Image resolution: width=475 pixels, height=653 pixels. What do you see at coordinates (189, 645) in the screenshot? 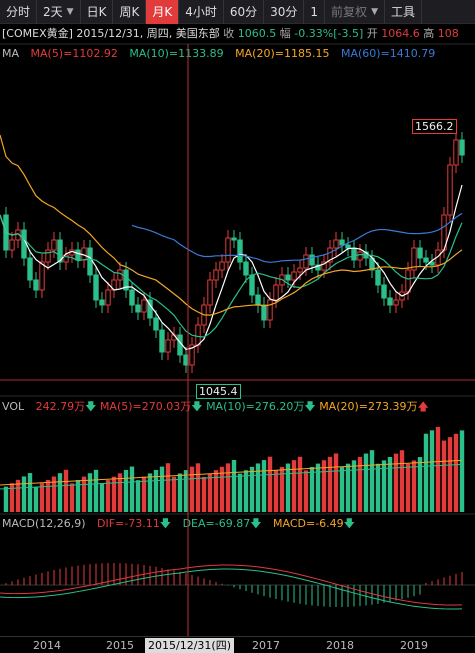
I see `crosshair-date-label: 2015/12/31(四)` at bounding box center [189, 645].